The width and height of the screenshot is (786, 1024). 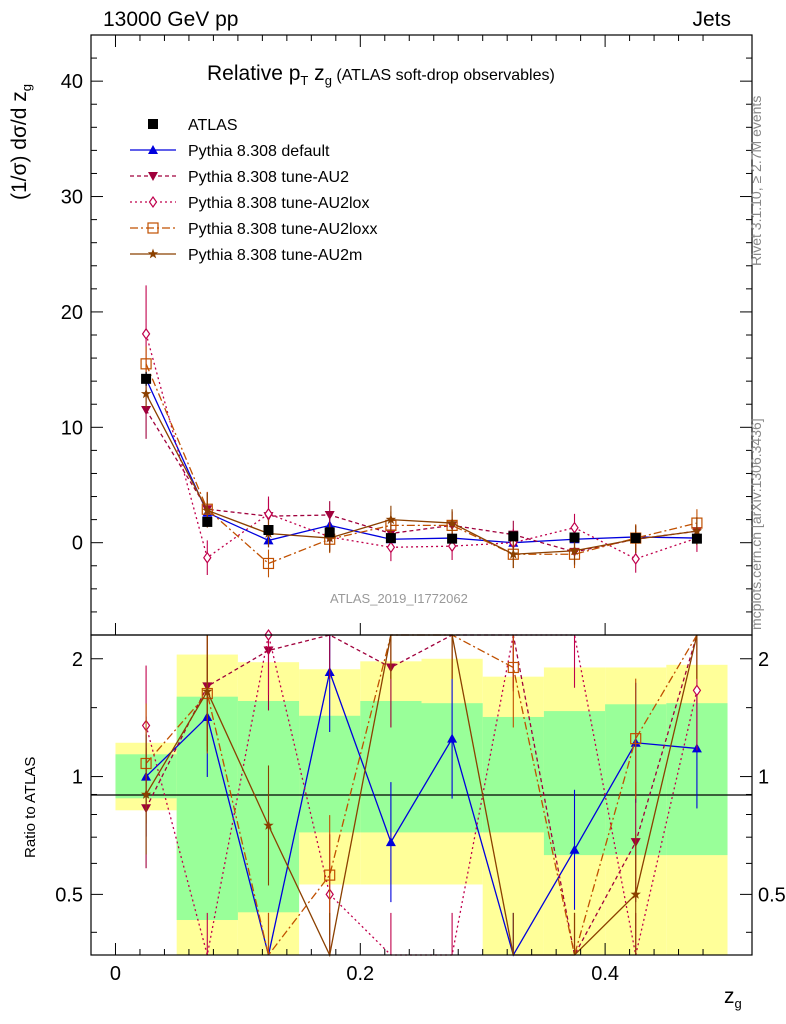 What do you see at coordinates (72, 198) in the screenshot?
I see `y-tick-label: 30` at bounding box center [72, 198].